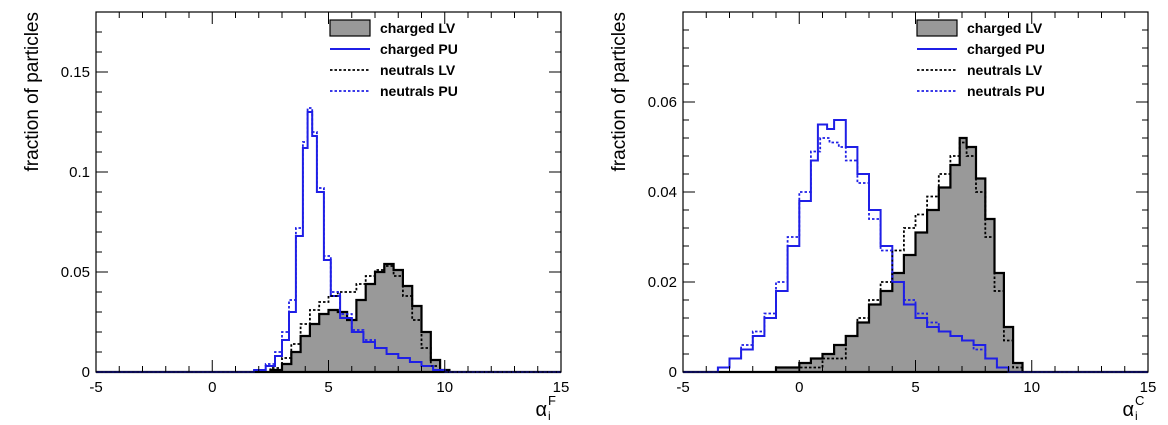  I want to click on y-tick-label: 0.1, so click(79, 172).